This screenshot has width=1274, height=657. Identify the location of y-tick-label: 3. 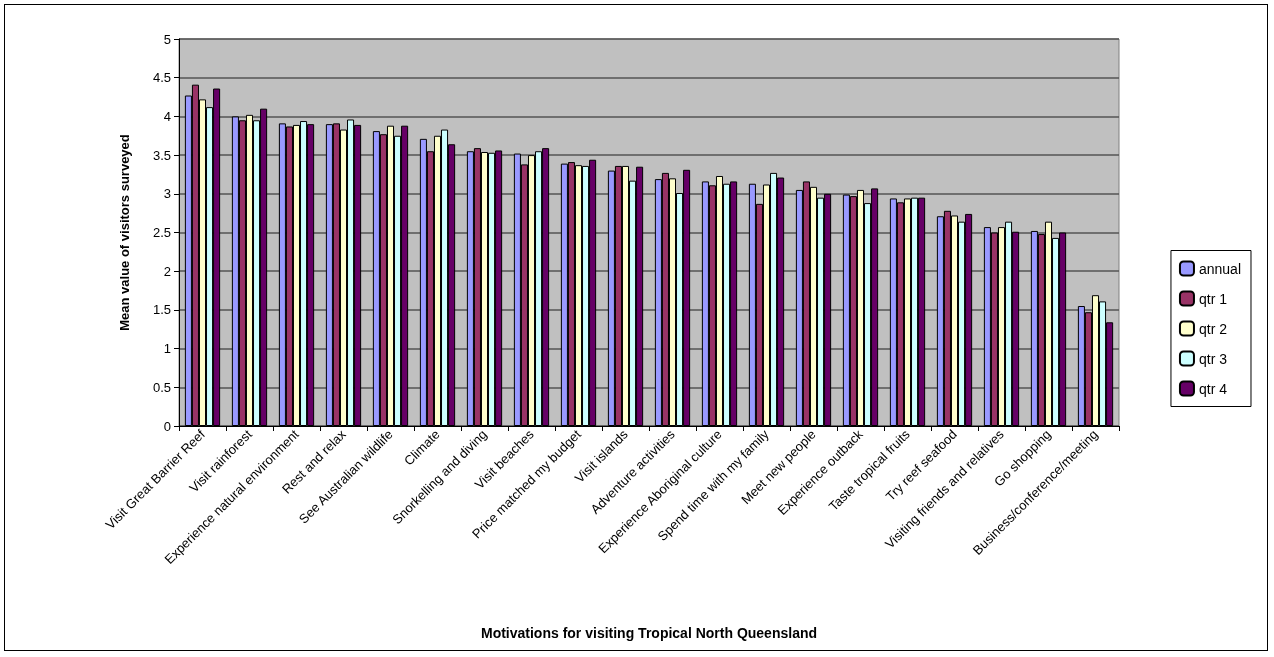
(167, 194).